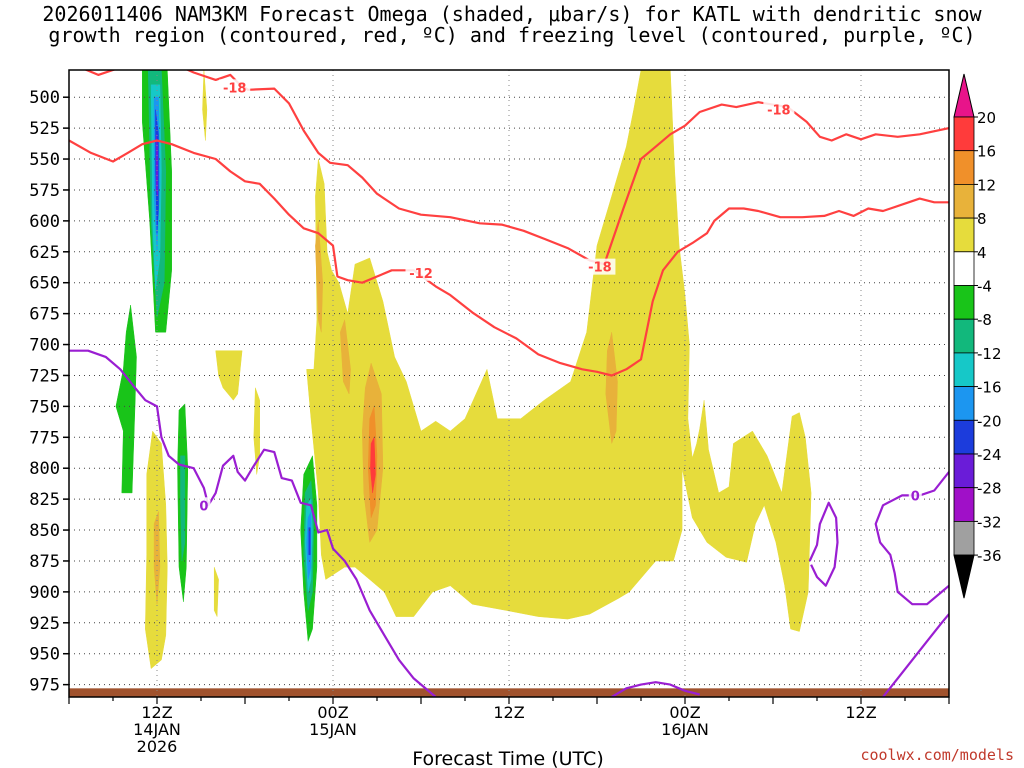 This screenshot has width=1024, height=768. Describe the element at coordinates (44, 98) in the screenshot. I see `y-tick-label: 500` at that location.